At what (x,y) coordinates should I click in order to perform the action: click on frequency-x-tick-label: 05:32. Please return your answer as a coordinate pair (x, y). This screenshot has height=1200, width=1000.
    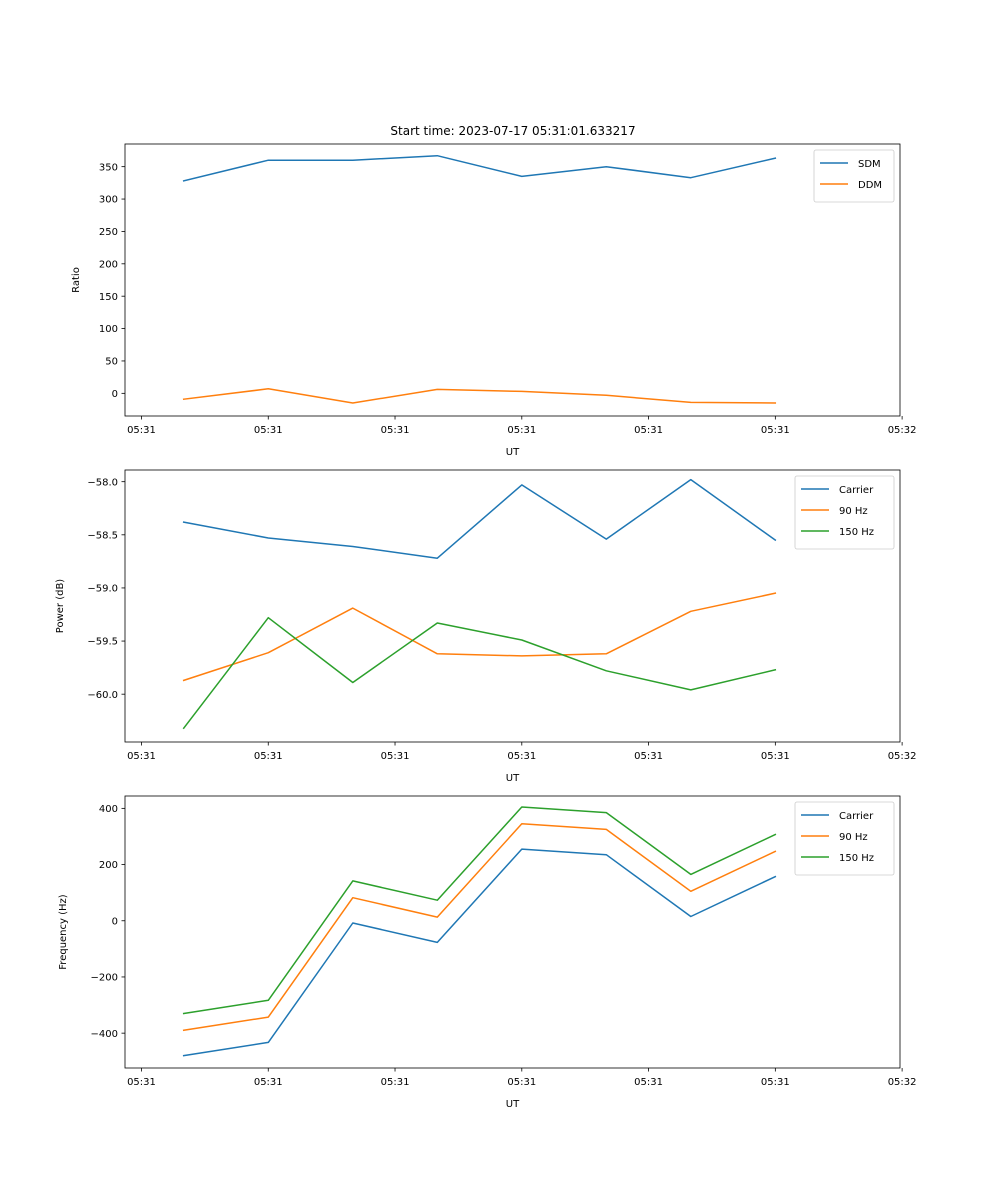
    Looking at the image, I should click on (902, 1082).